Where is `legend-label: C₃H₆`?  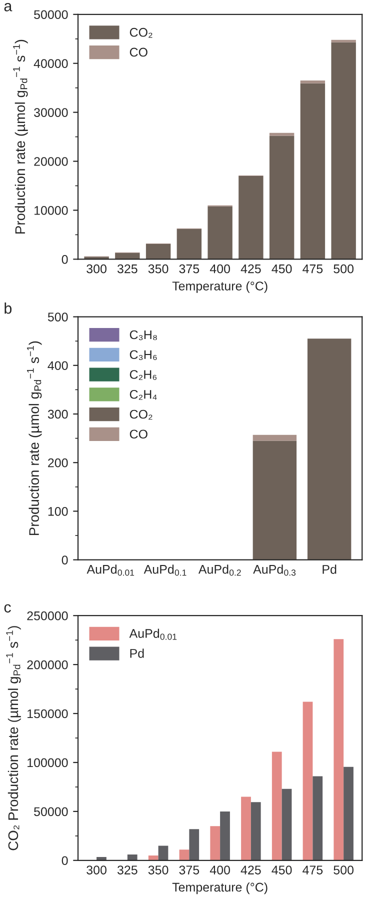
legend-label: C₃H₆ is located at coordinates (143, 355).